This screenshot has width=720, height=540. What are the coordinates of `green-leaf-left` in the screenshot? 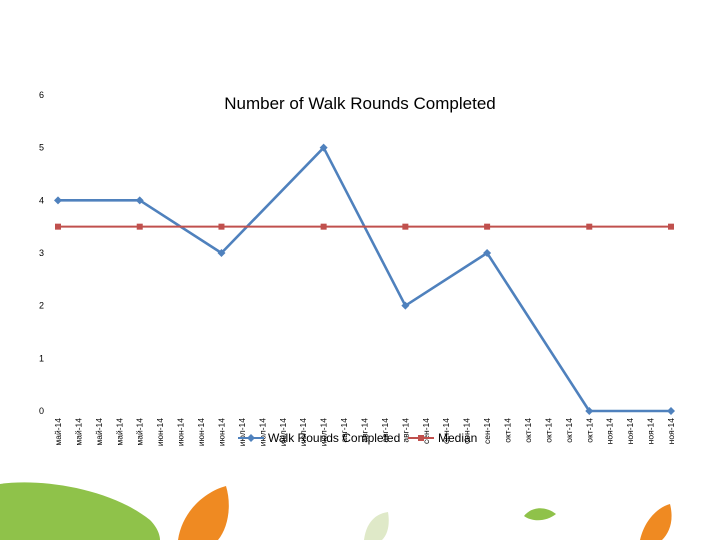 It's located at (80, 511).